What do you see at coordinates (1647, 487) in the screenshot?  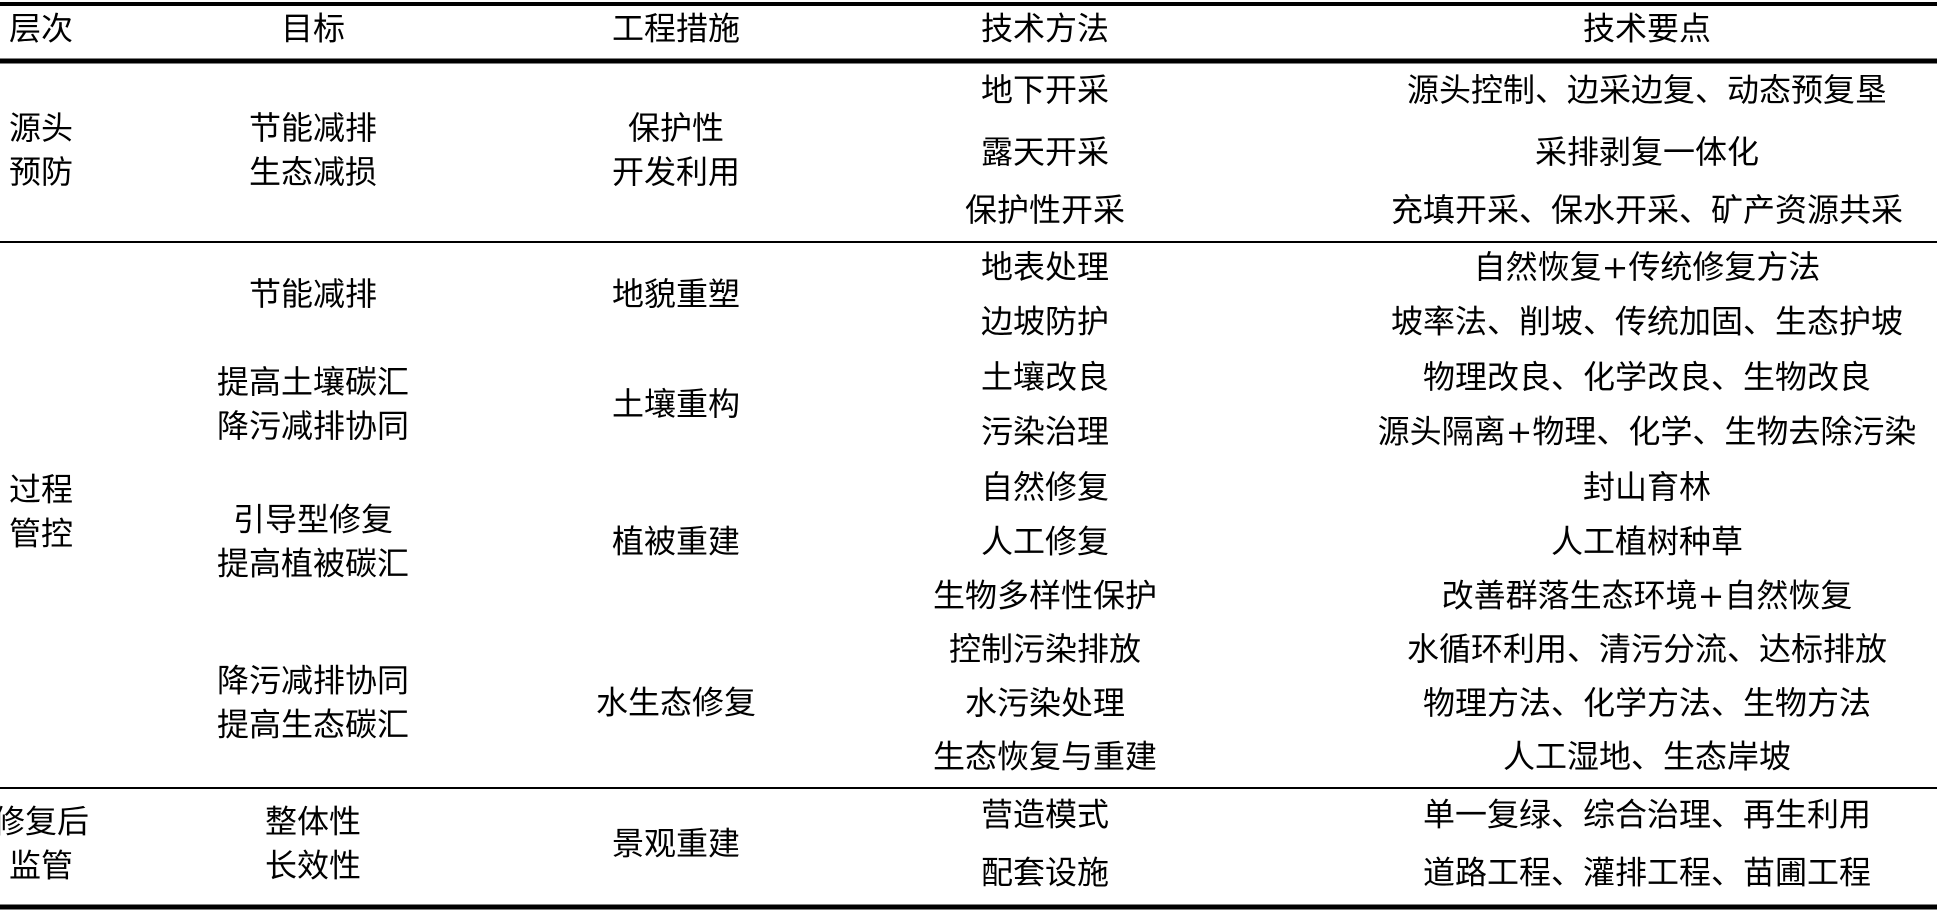 I see `point-cell: 封山育林` at bounding box center [1647, 487].